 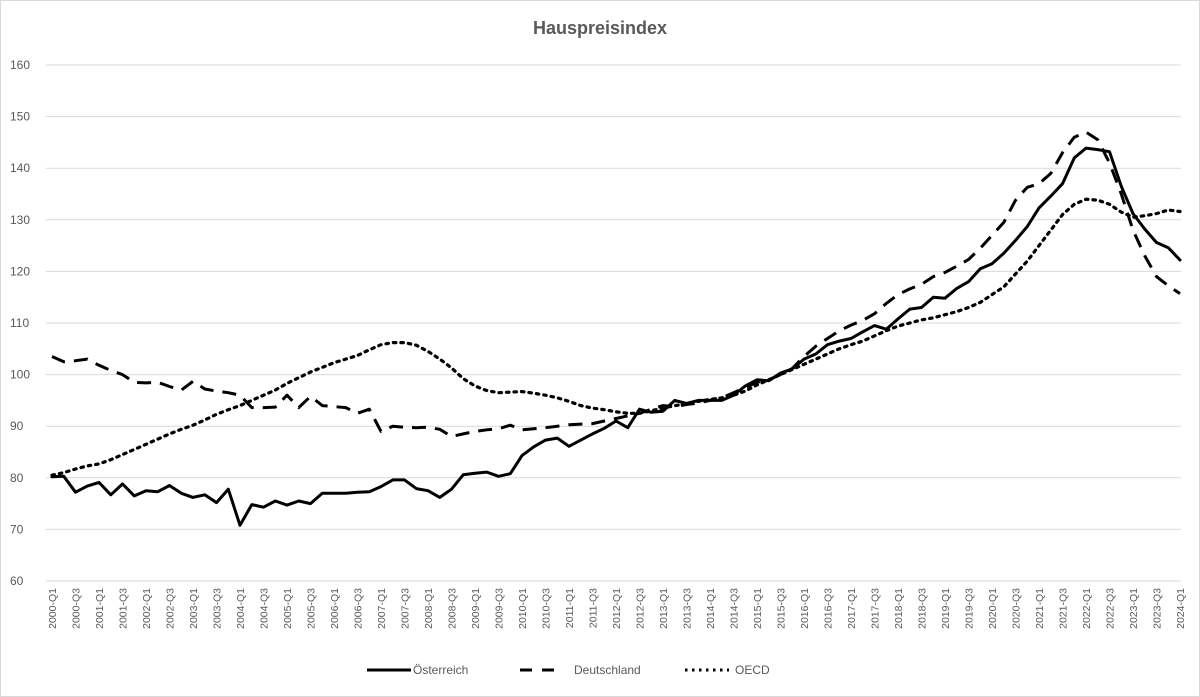 What do you see at coordinates (607, 670) in the screenshot?
I see `legend-label: Deutschland` at bounding box center [607, 670].